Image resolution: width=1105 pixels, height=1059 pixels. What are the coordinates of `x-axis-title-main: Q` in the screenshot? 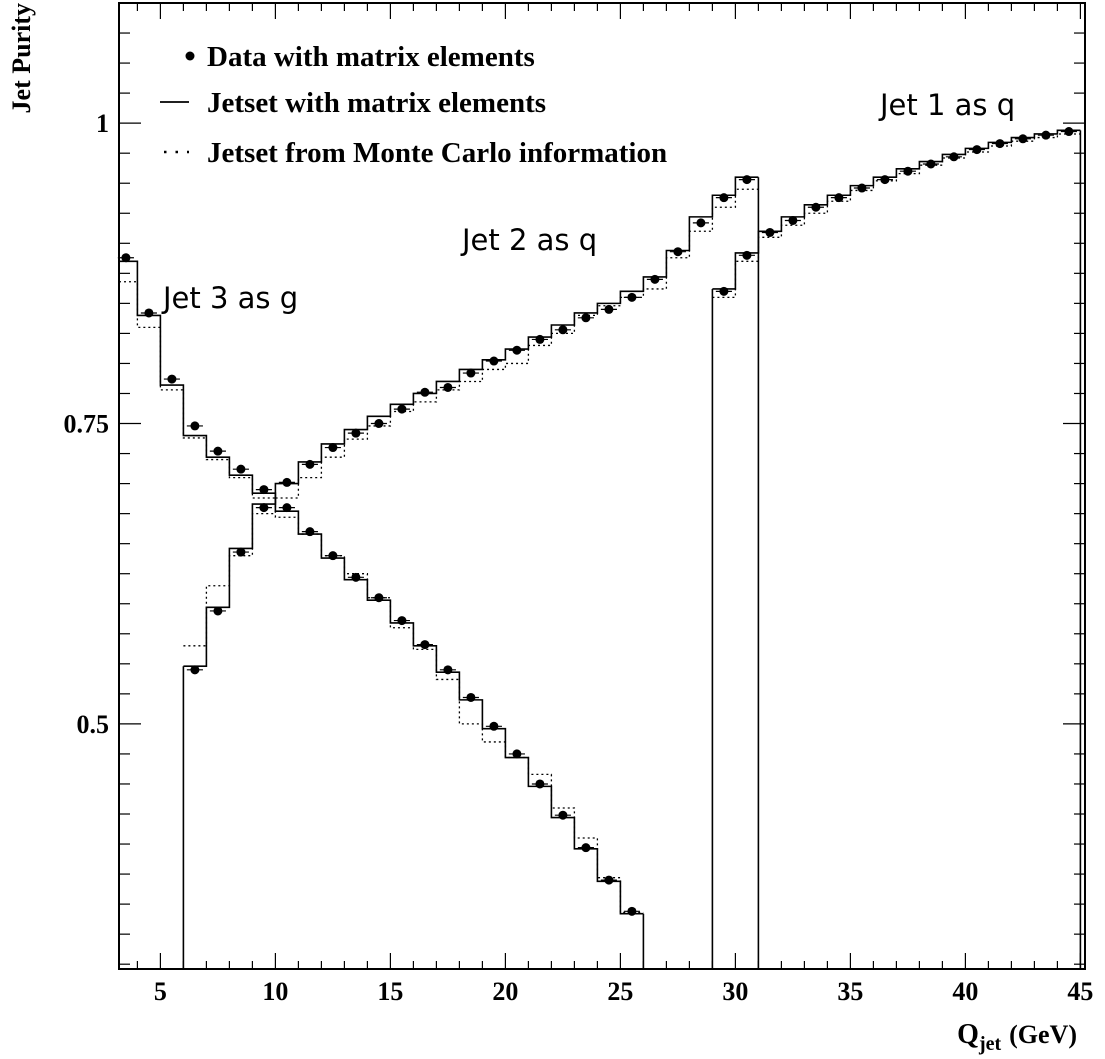 It's located at (968, 1034).